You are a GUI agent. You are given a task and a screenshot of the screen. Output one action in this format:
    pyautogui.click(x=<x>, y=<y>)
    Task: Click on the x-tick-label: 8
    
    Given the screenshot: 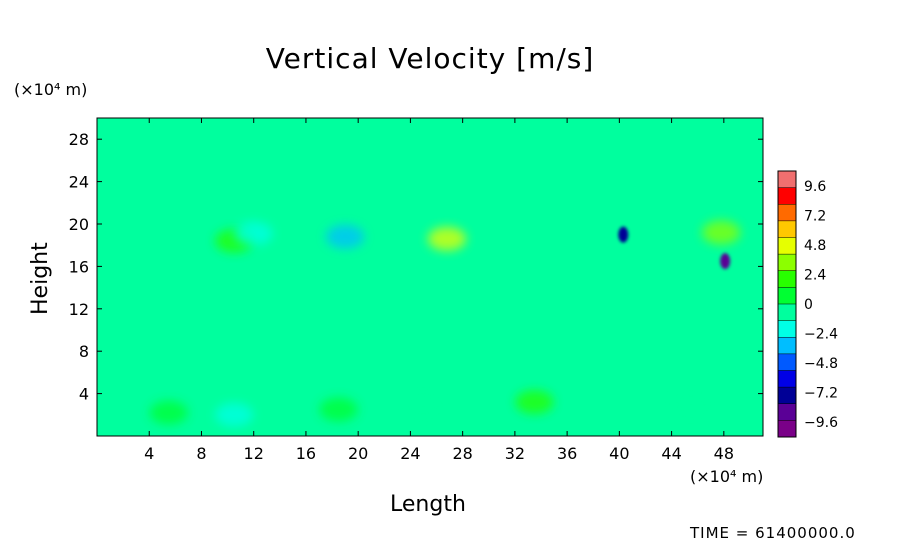 What is the action you would take?
    pyautogui.click(x=201, y=453)
    